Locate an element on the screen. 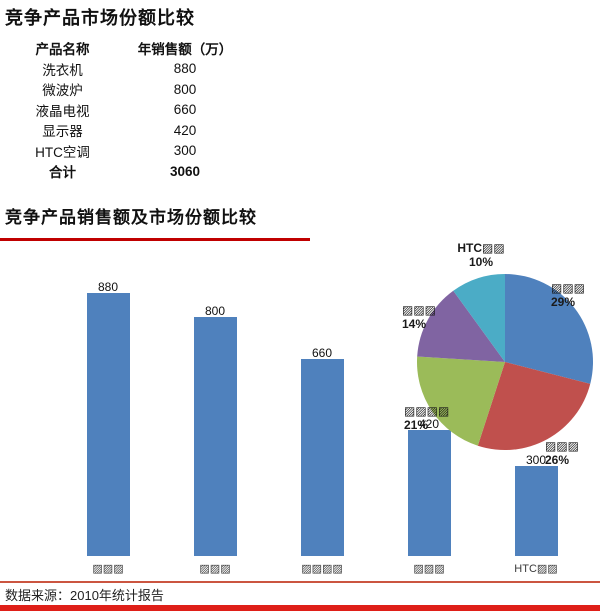 The image size is (600, 612). pie-label-microwave: ▨▨▨ 26% is located at coordinates (566, 453).